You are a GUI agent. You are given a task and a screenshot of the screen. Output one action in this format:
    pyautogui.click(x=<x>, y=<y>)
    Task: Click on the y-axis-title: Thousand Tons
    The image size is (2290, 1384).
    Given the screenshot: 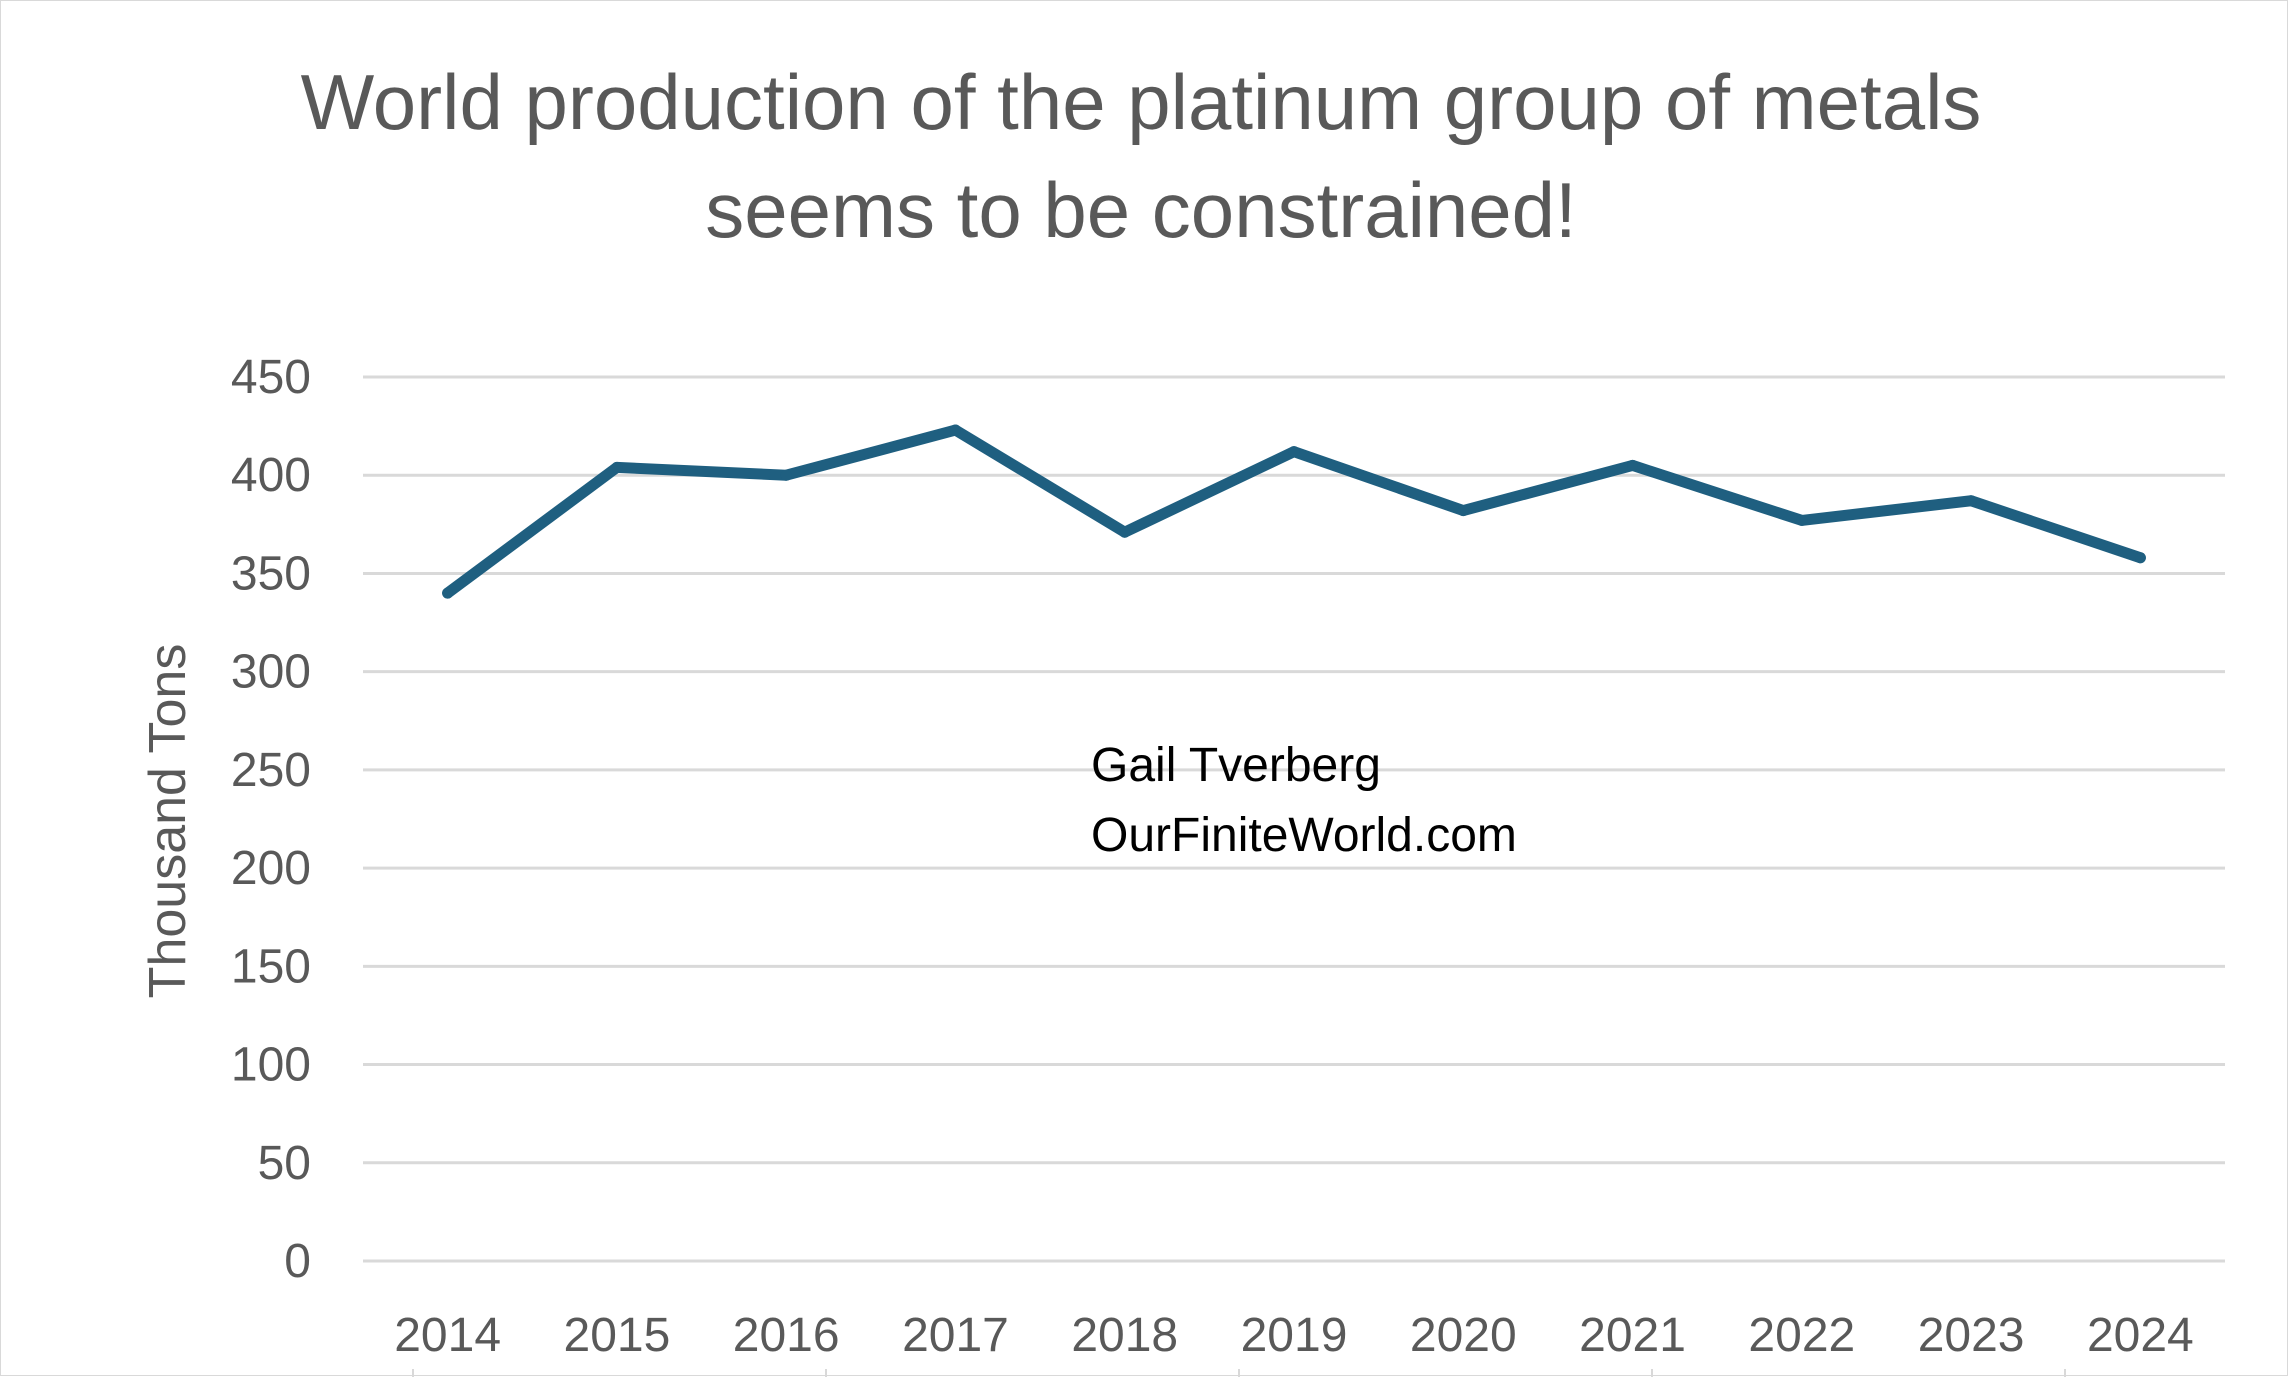 What is the action you would take?
    pyautogui.click(x=168, y=821)
    